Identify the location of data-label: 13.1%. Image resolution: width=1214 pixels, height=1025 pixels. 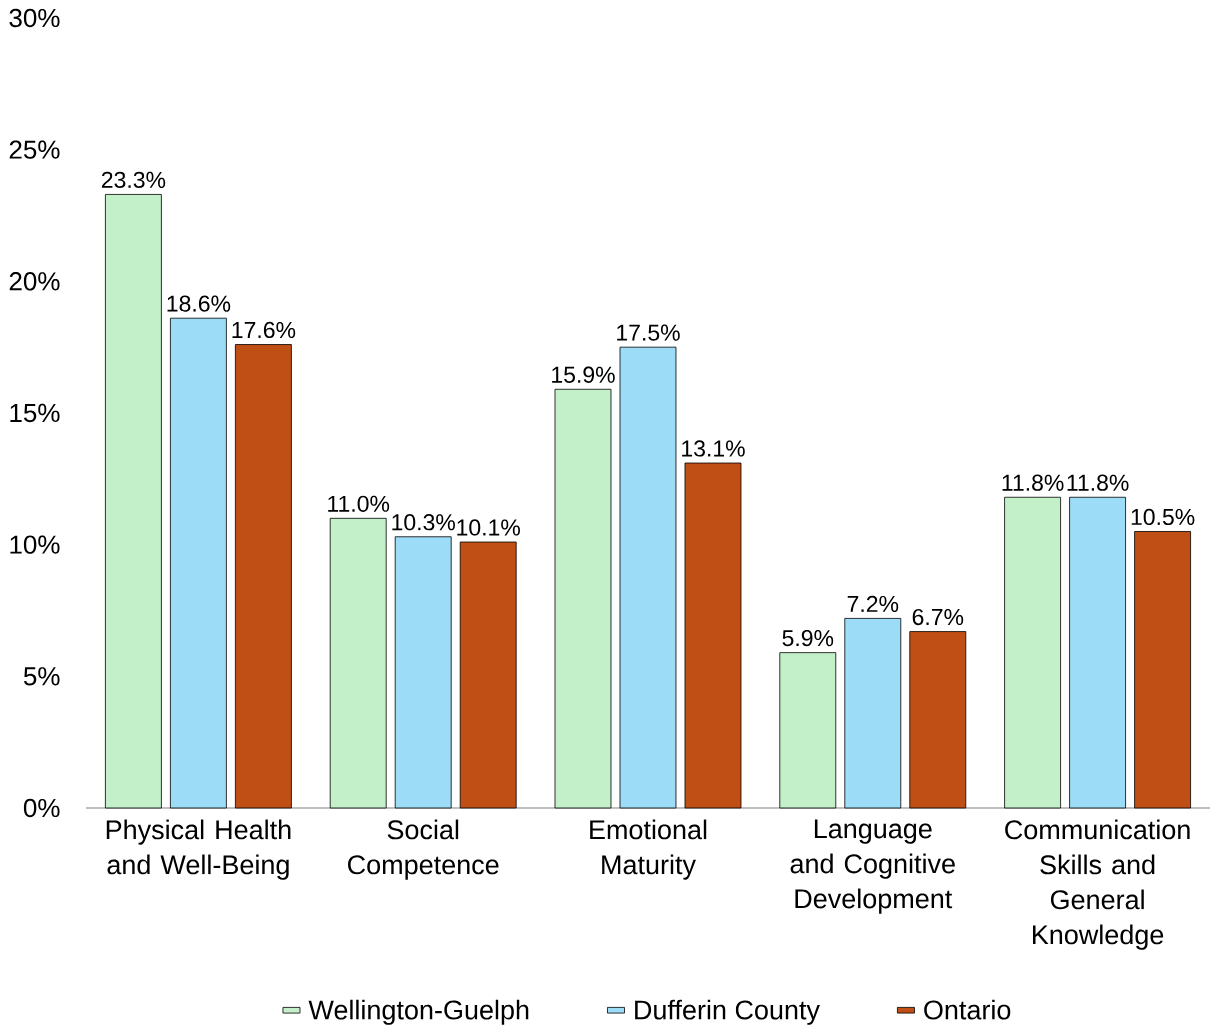
(713, 448).